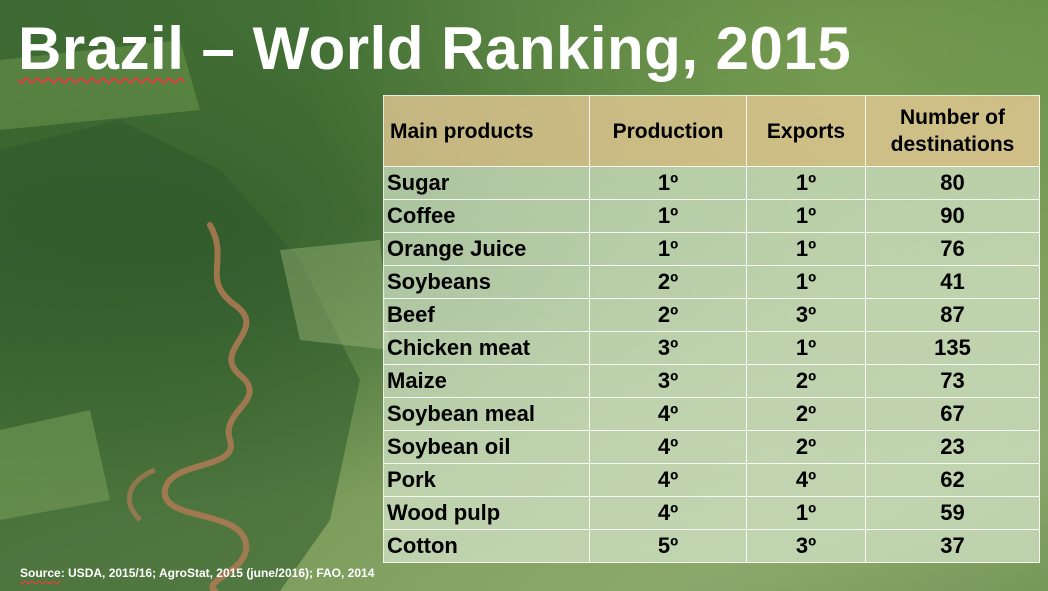 Image resolution: width=1048 pixels, height=591 pixels. I want to click on cell-destinations: 41, so click(952, 282).